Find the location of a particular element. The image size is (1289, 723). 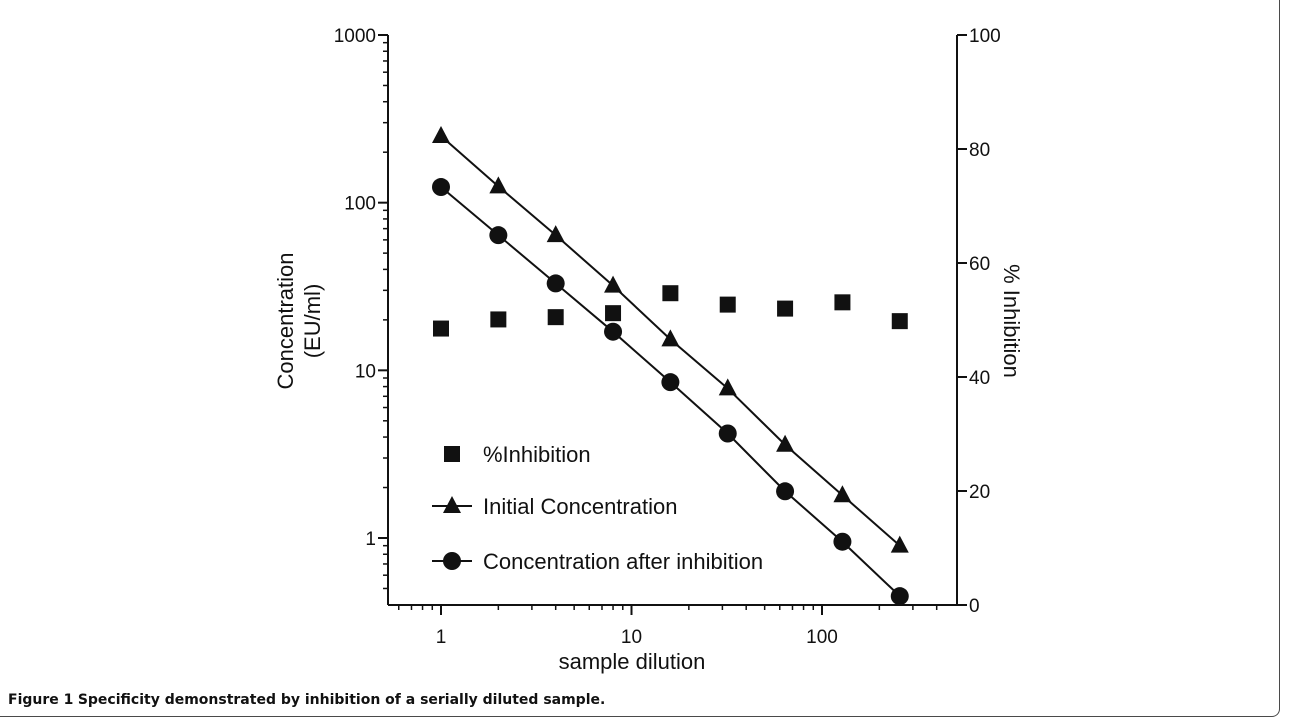

x-tick-label: 10 is located at coordinates (631, 637).